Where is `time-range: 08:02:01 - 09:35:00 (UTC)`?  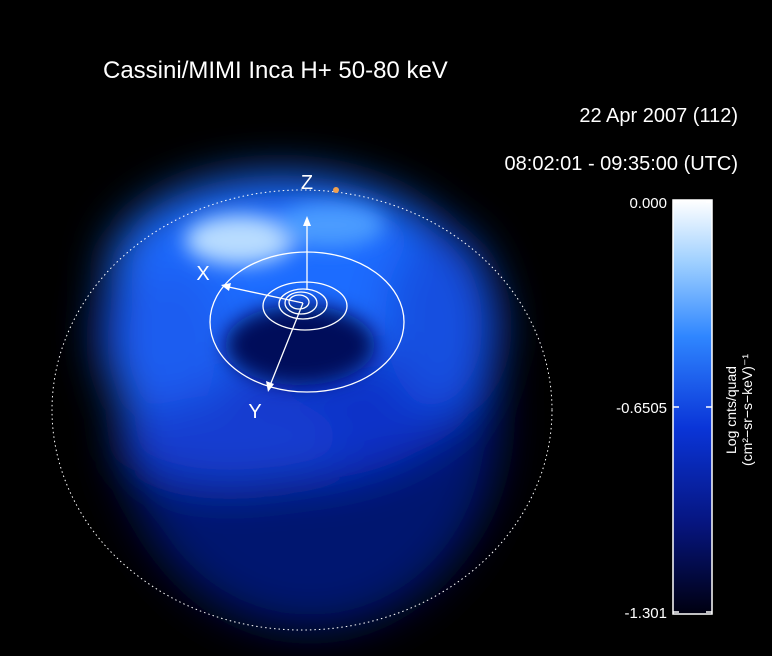 time-range: 08:02:01 - 09:35:00 (UTC) is located at coordinates (621, 164).